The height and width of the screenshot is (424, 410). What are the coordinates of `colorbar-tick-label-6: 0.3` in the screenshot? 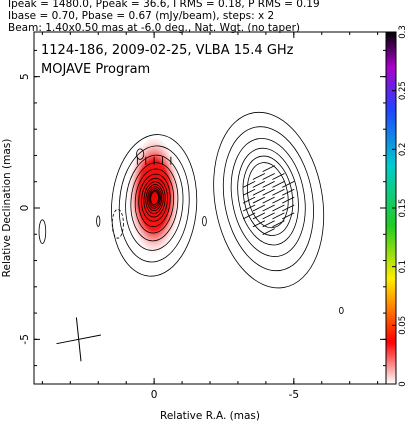 It's located at (403, 32).